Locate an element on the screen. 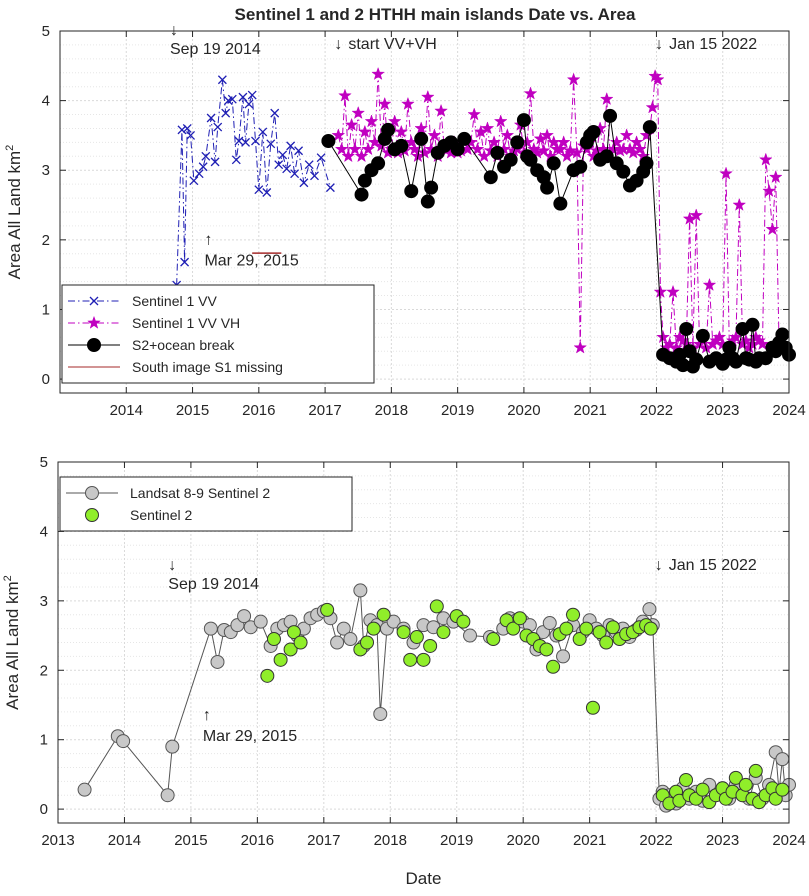 This screenshot has height=896, width=809. x-tick-label: 2019 is located at coordinates (456, 840).